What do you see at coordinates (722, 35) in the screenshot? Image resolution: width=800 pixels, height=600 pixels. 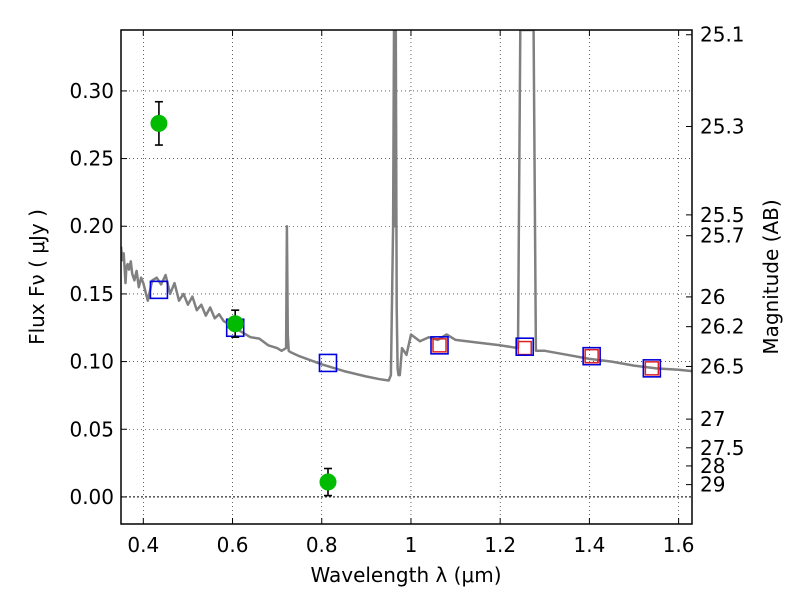 I see `right-tick-label: 25.1` at bounding box center [722, 35].